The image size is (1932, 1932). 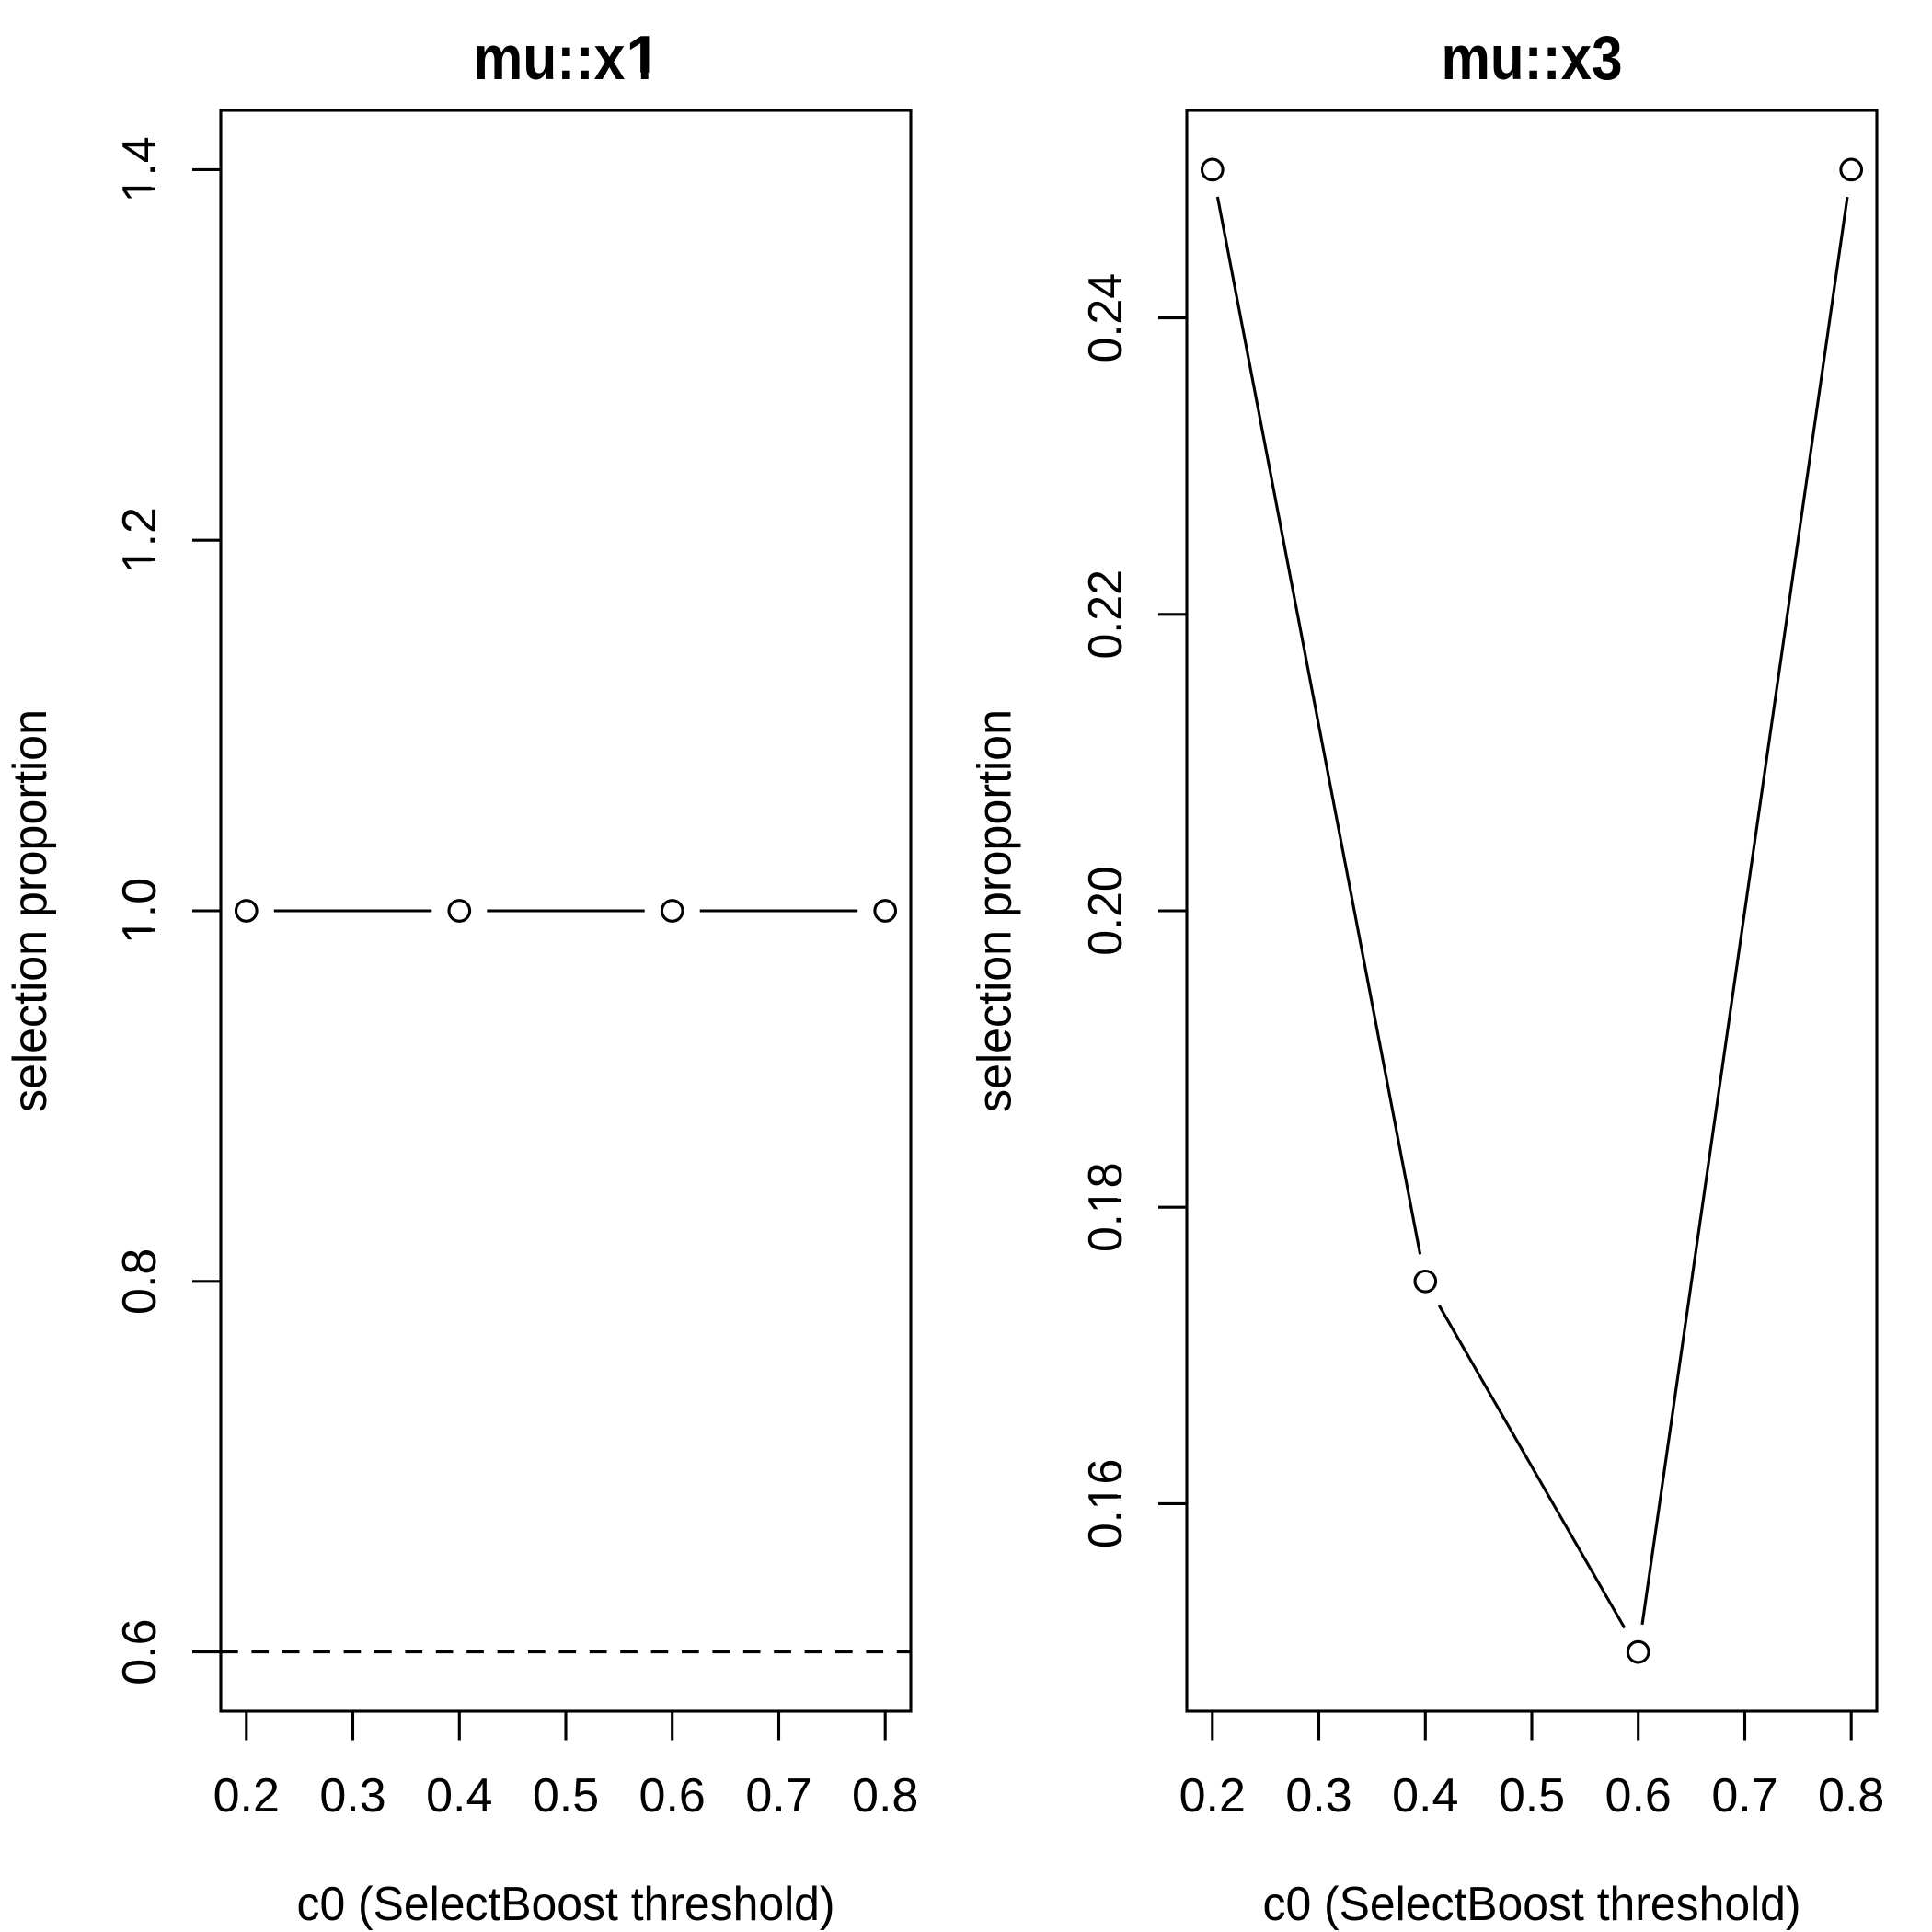 I want to click on svg-text: 0.22, so click(x=1106, y=614).